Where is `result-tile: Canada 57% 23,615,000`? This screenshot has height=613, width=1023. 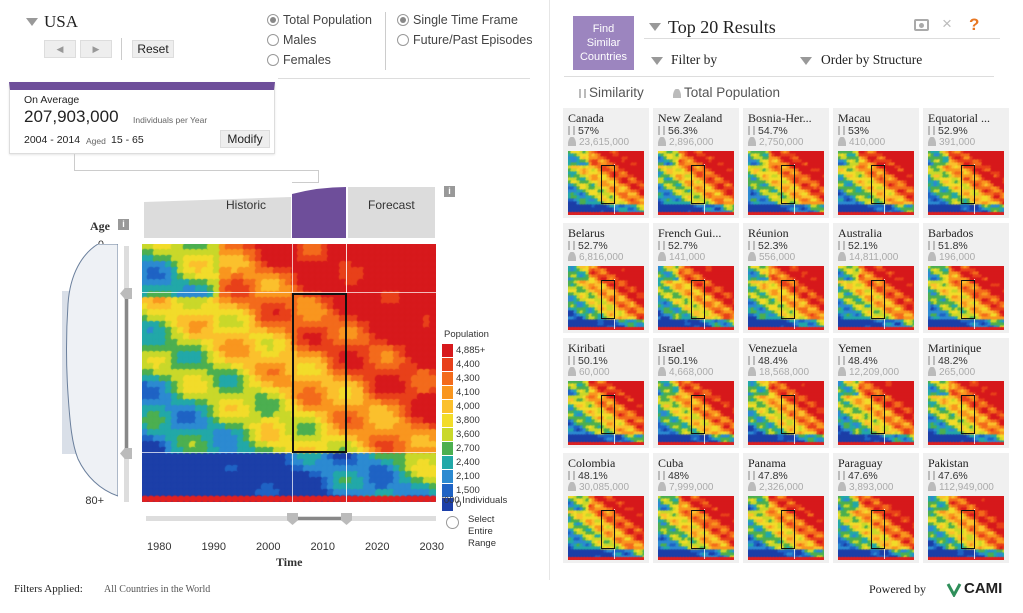
result-tile: Canada 57% 23,615,000 is located at coordinates (606, 163).